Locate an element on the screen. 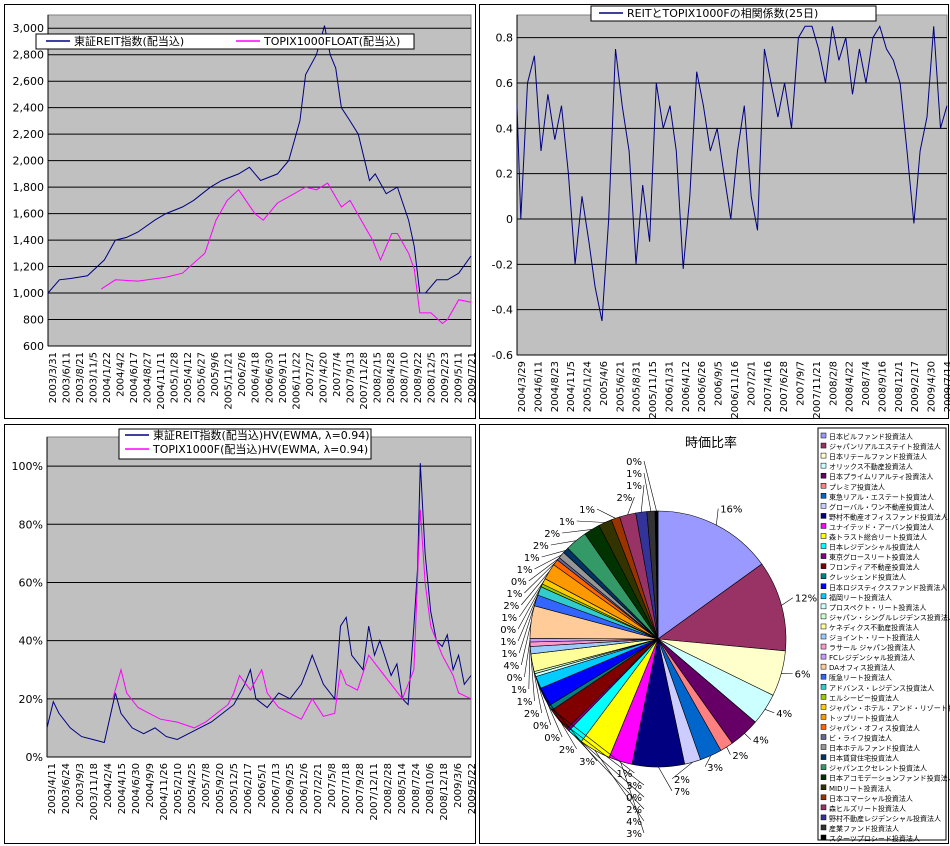 The height and width of the screenshot is (846, 950). x-tick-label: 2007/7/18 is located at coordinates (346, 788).